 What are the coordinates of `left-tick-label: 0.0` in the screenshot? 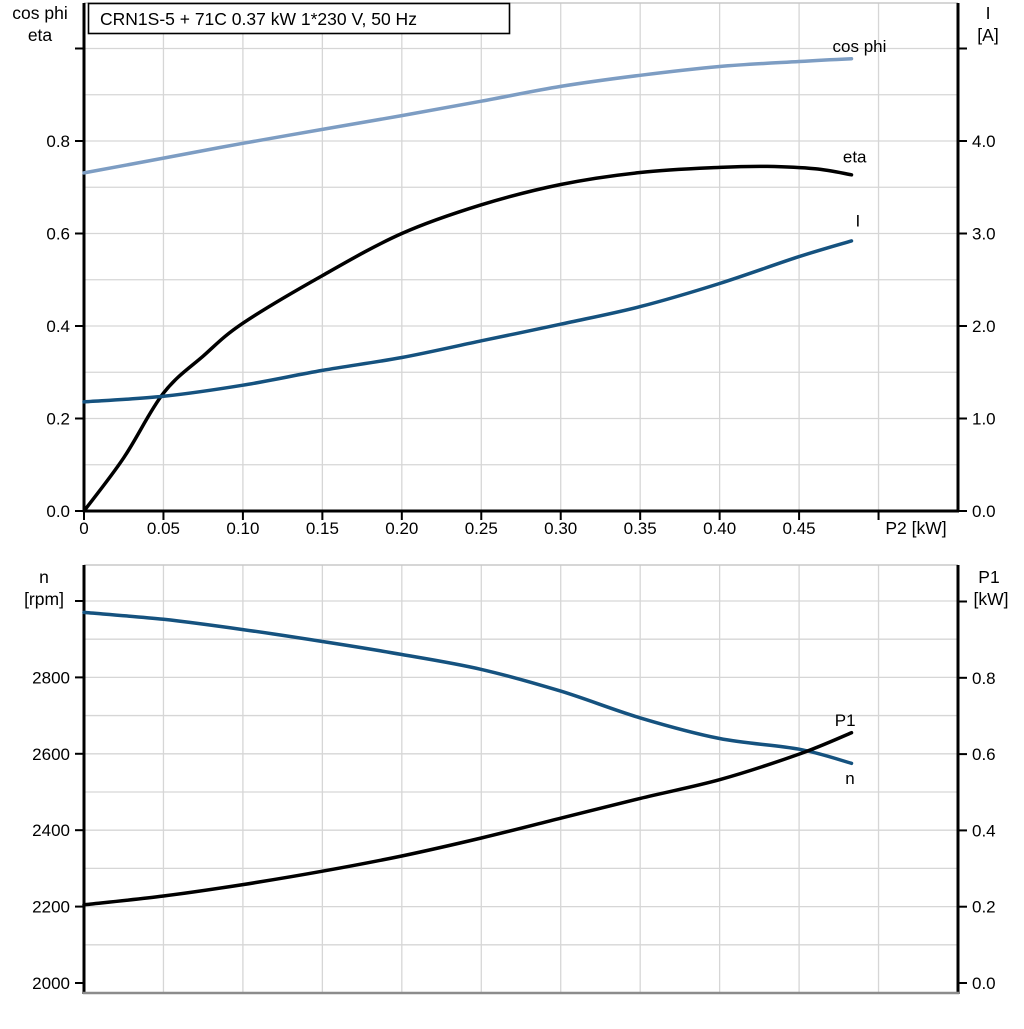 It's located at (58, 511).